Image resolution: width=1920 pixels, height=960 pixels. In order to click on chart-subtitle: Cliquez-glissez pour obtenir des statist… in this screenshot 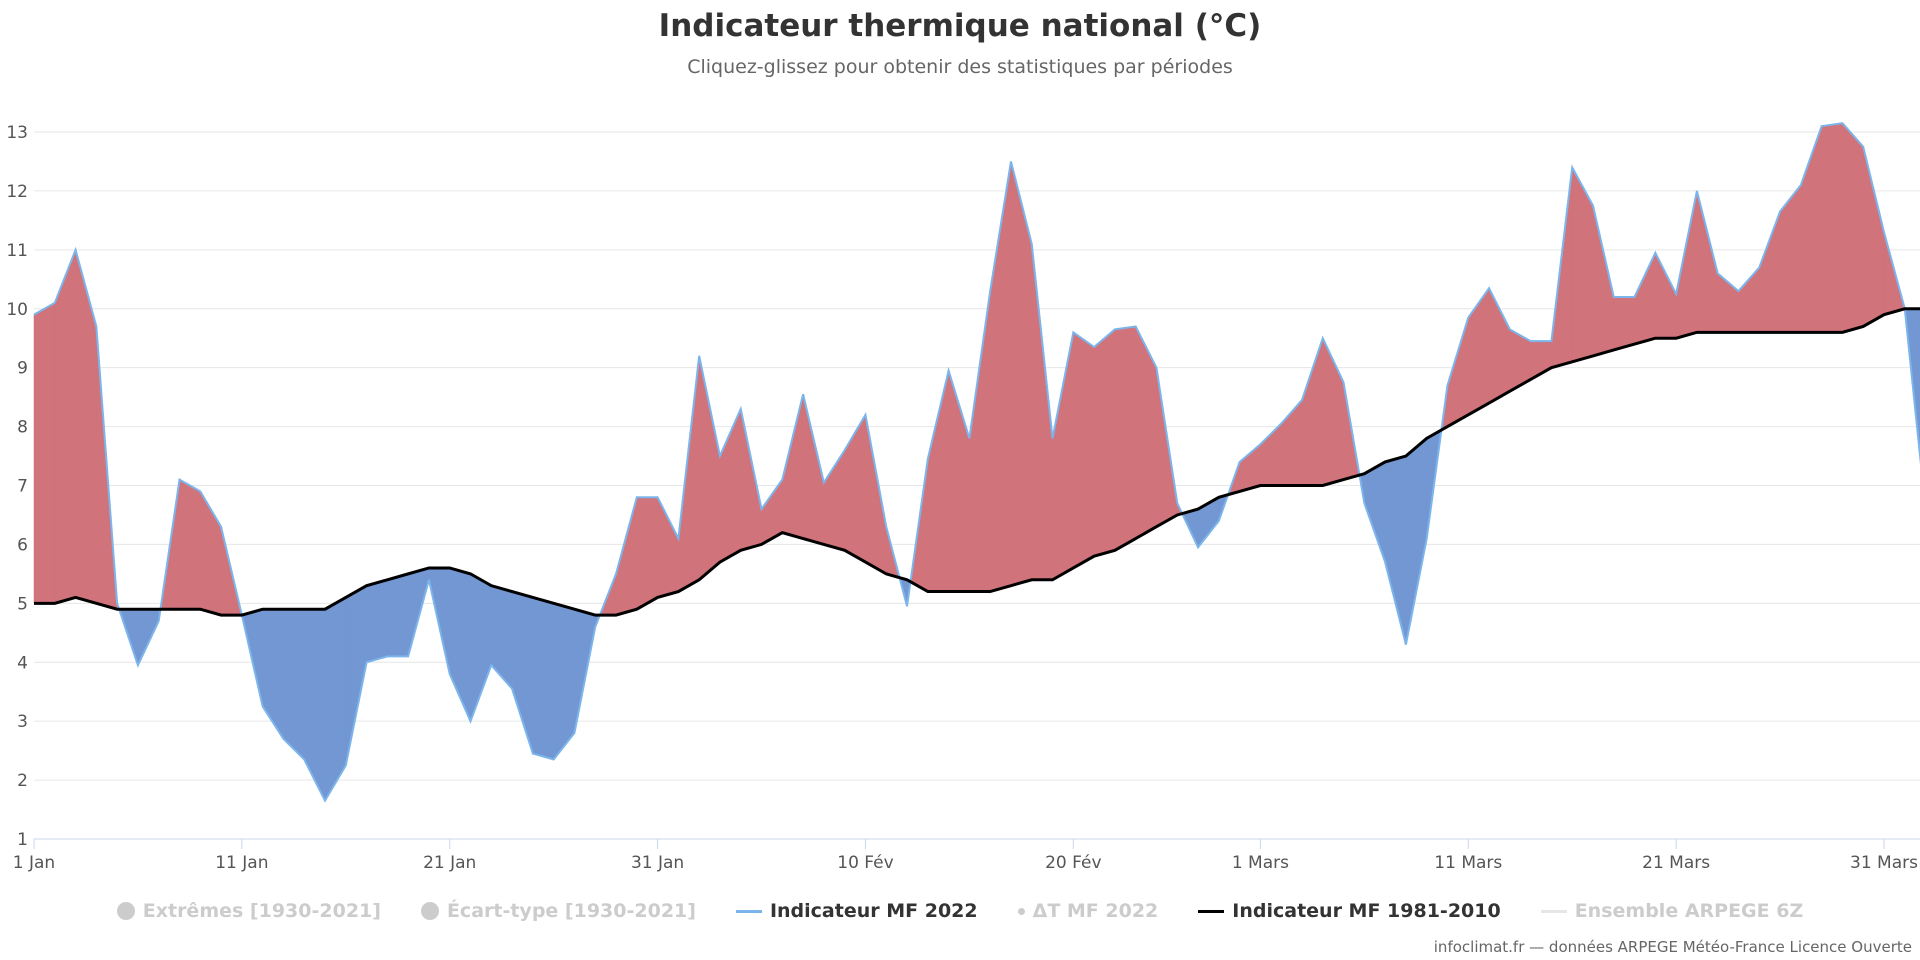, I will do `click(960, 67)`.